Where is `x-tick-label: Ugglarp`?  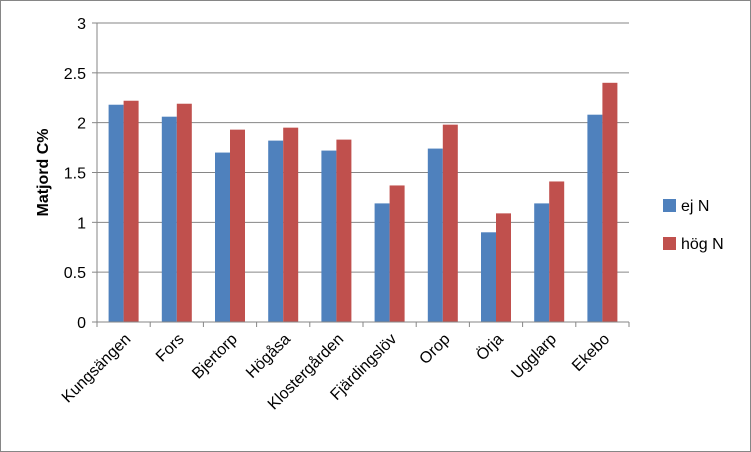
x-tick-label: Ugglarp is located at coordinates (534, 357).